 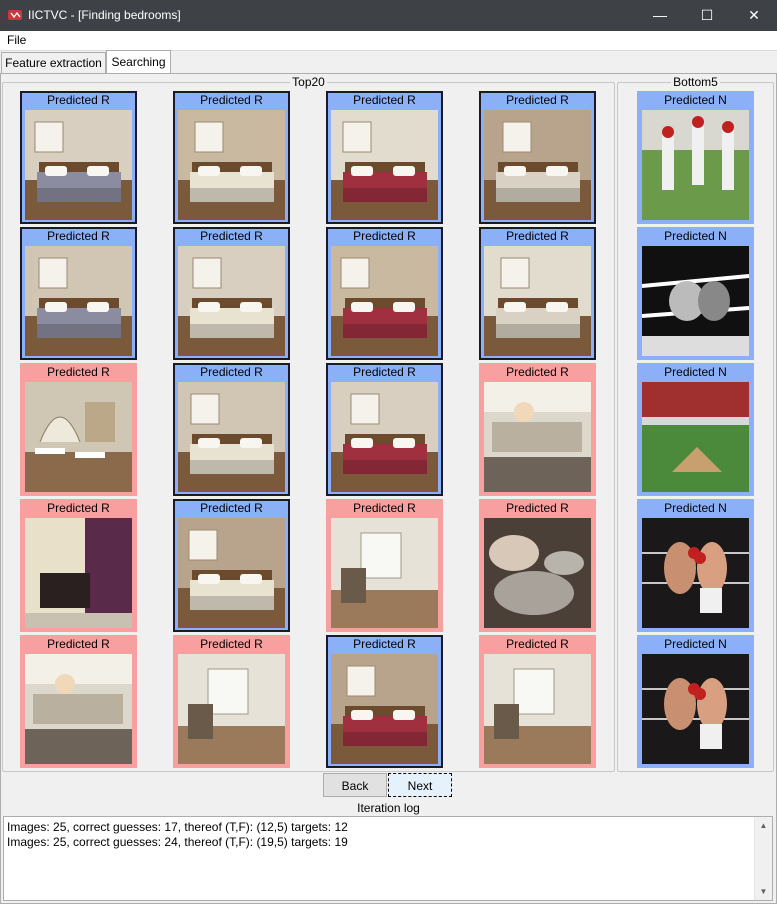 What do you see at coordinates (763, 891) in the screenshot?
I see `scroll-down-icon: ▼` at bounding box center [763, 891].